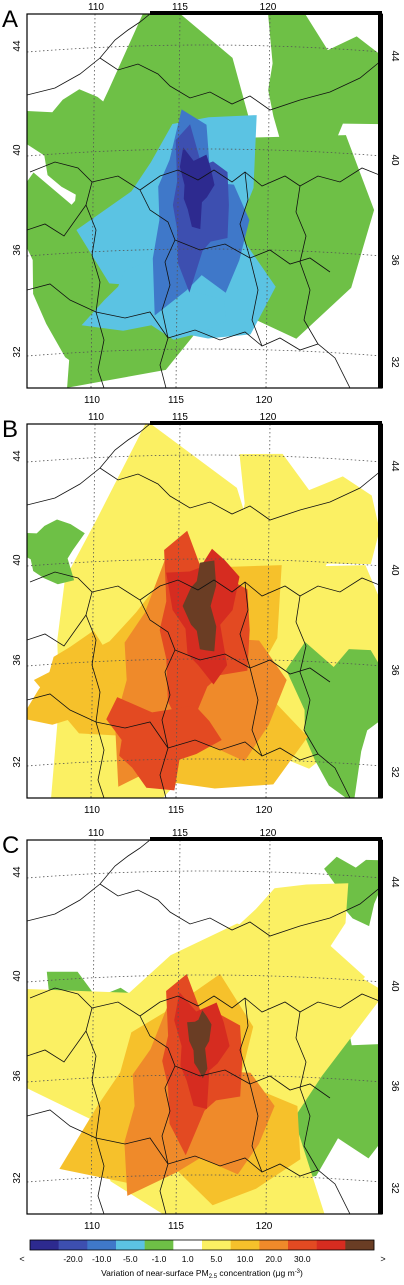 The height and width of the screenshot is (1285, 404). I want to click on panel-letter-c: C, so click(11, 845).